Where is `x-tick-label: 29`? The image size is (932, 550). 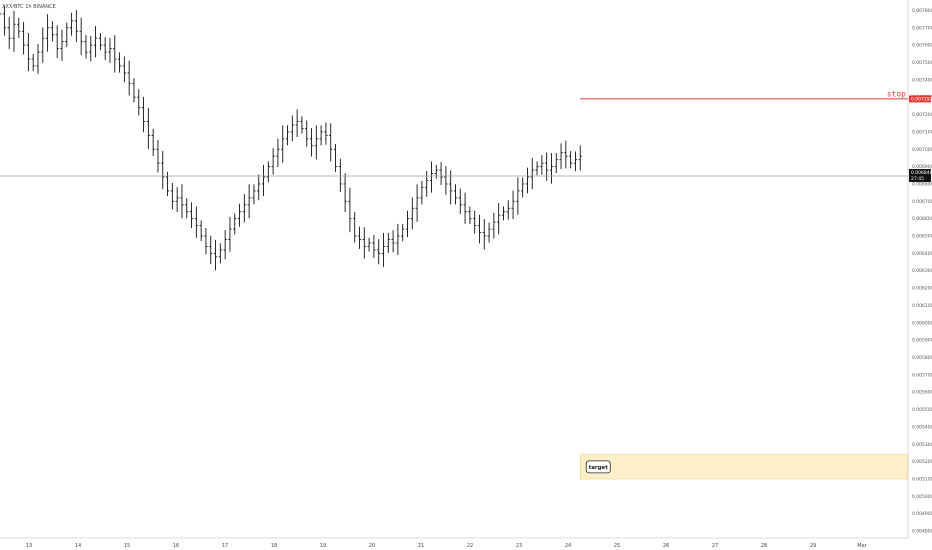 x-tick-label: 29 is located at coordinates (813, 546).